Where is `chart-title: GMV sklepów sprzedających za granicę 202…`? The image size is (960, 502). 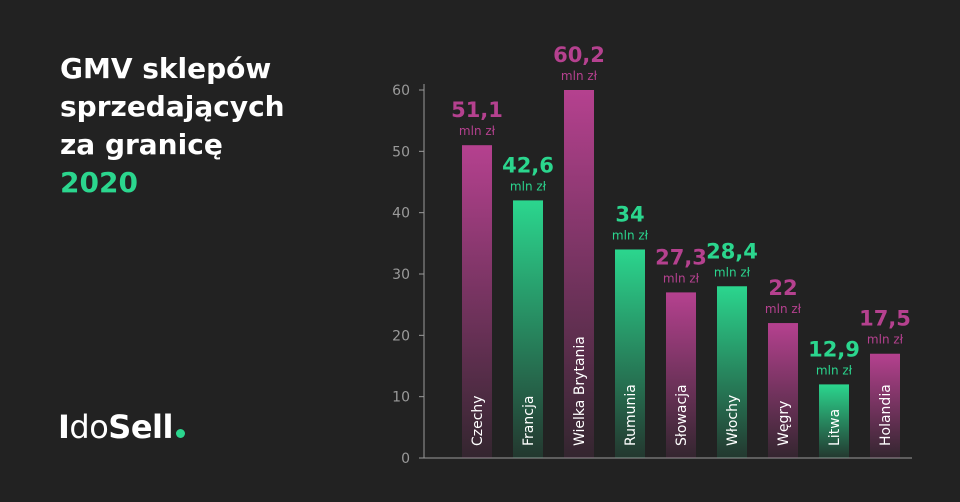 chart-title: GMV sklepów sprzedających za granicę 202… is located at coordinates (172, 126).